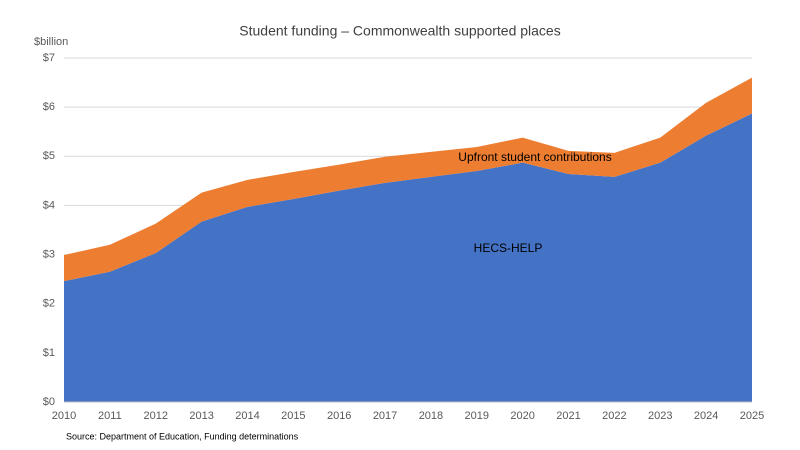 The height and width of the screenshot is (450, 800). Describe the element at coordinates (49, 156) in the screenshot. I see `y-tick-label: $5` at that location.